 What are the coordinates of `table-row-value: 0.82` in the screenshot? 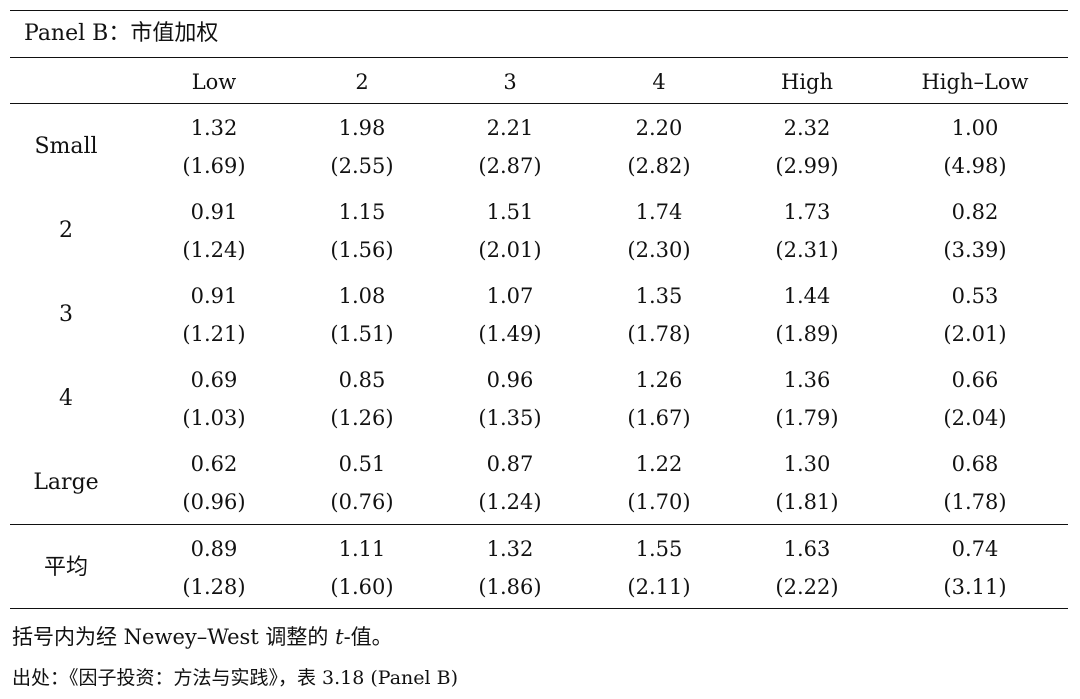 It's located at (975, 212).